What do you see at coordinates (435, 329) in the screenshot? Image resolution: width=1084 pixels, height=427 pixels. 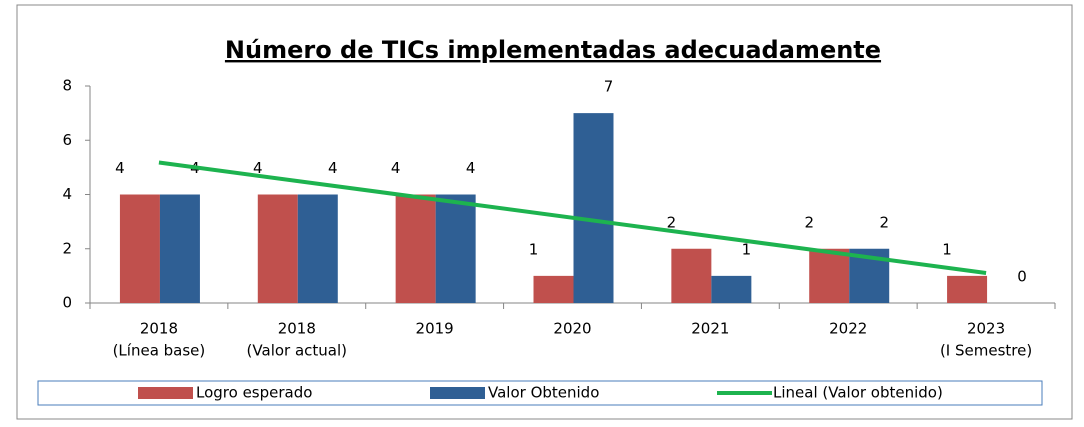 I see `x-tick-label: 2019` at bounding box center [435, 329].